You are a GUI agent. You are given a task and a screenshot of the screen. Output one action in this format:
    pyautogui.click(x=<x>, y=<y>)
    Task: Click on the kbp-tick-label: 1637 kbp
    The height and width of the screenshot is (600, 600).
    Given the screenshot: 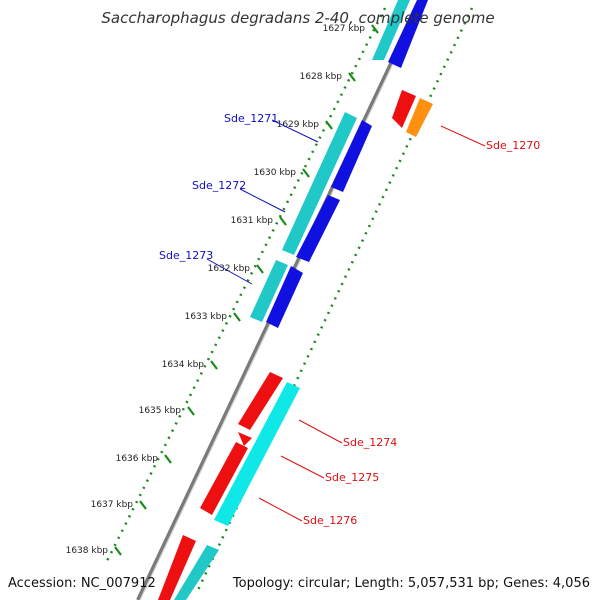 What is the action you would take?
    pyautogui.click(x=112, y=505)
    